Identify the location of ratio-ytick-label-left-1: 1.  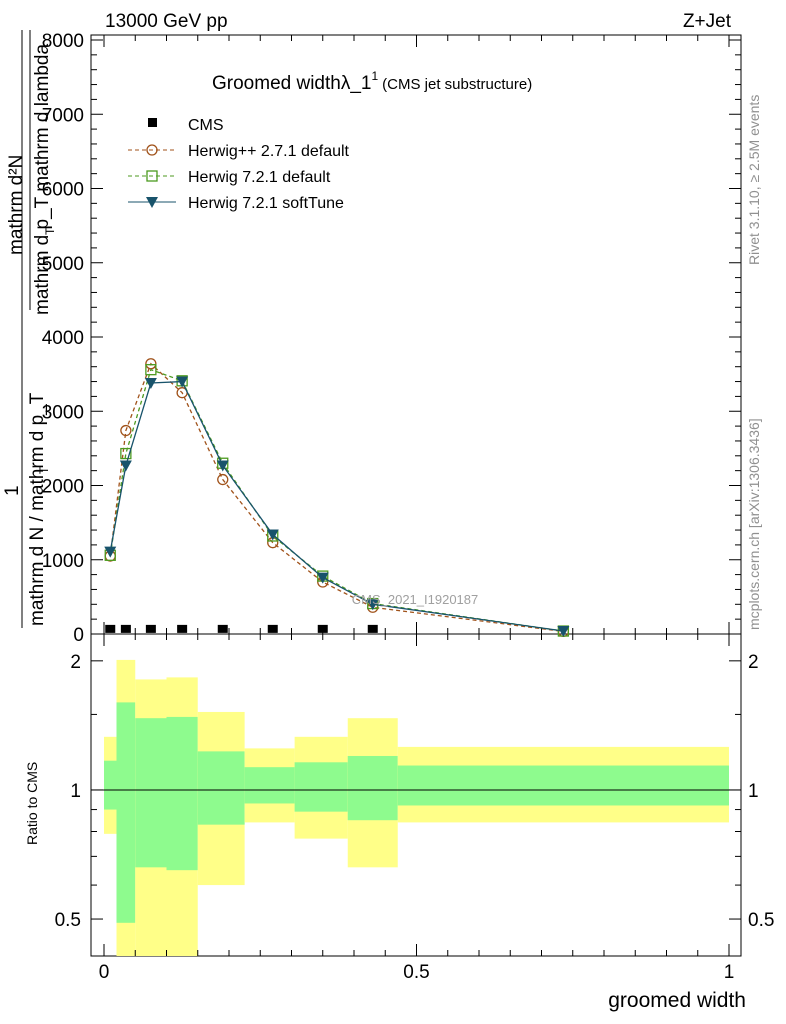
(75, 791).